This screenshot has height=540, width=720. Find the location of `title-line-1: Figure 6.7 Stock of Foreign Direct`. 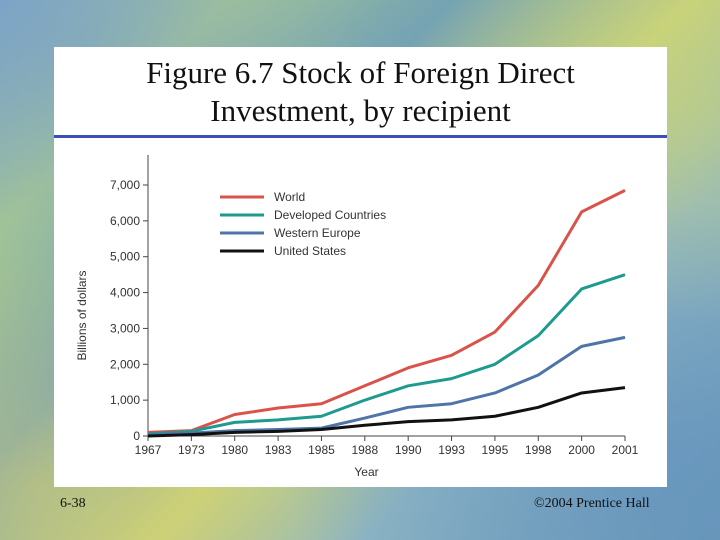

title-line-1: Figure 6.7 Stock of Foreign Direct is located at coordinates (360, 72).